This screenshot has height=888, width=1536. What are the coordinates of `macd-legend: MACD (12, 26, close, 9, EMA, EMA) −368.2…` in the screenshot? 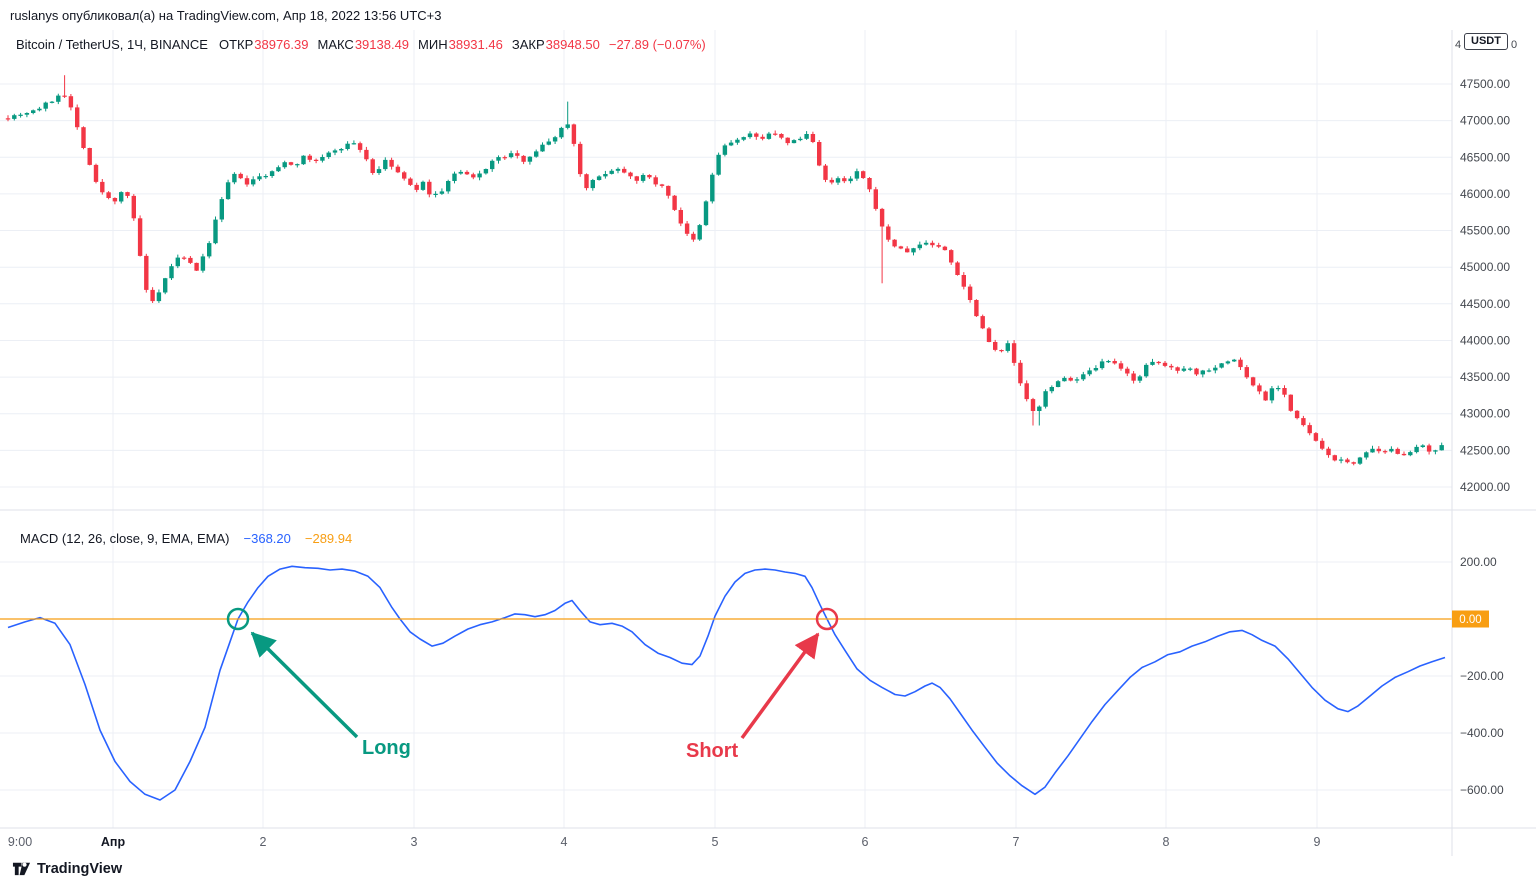 It's located at (186, 538).